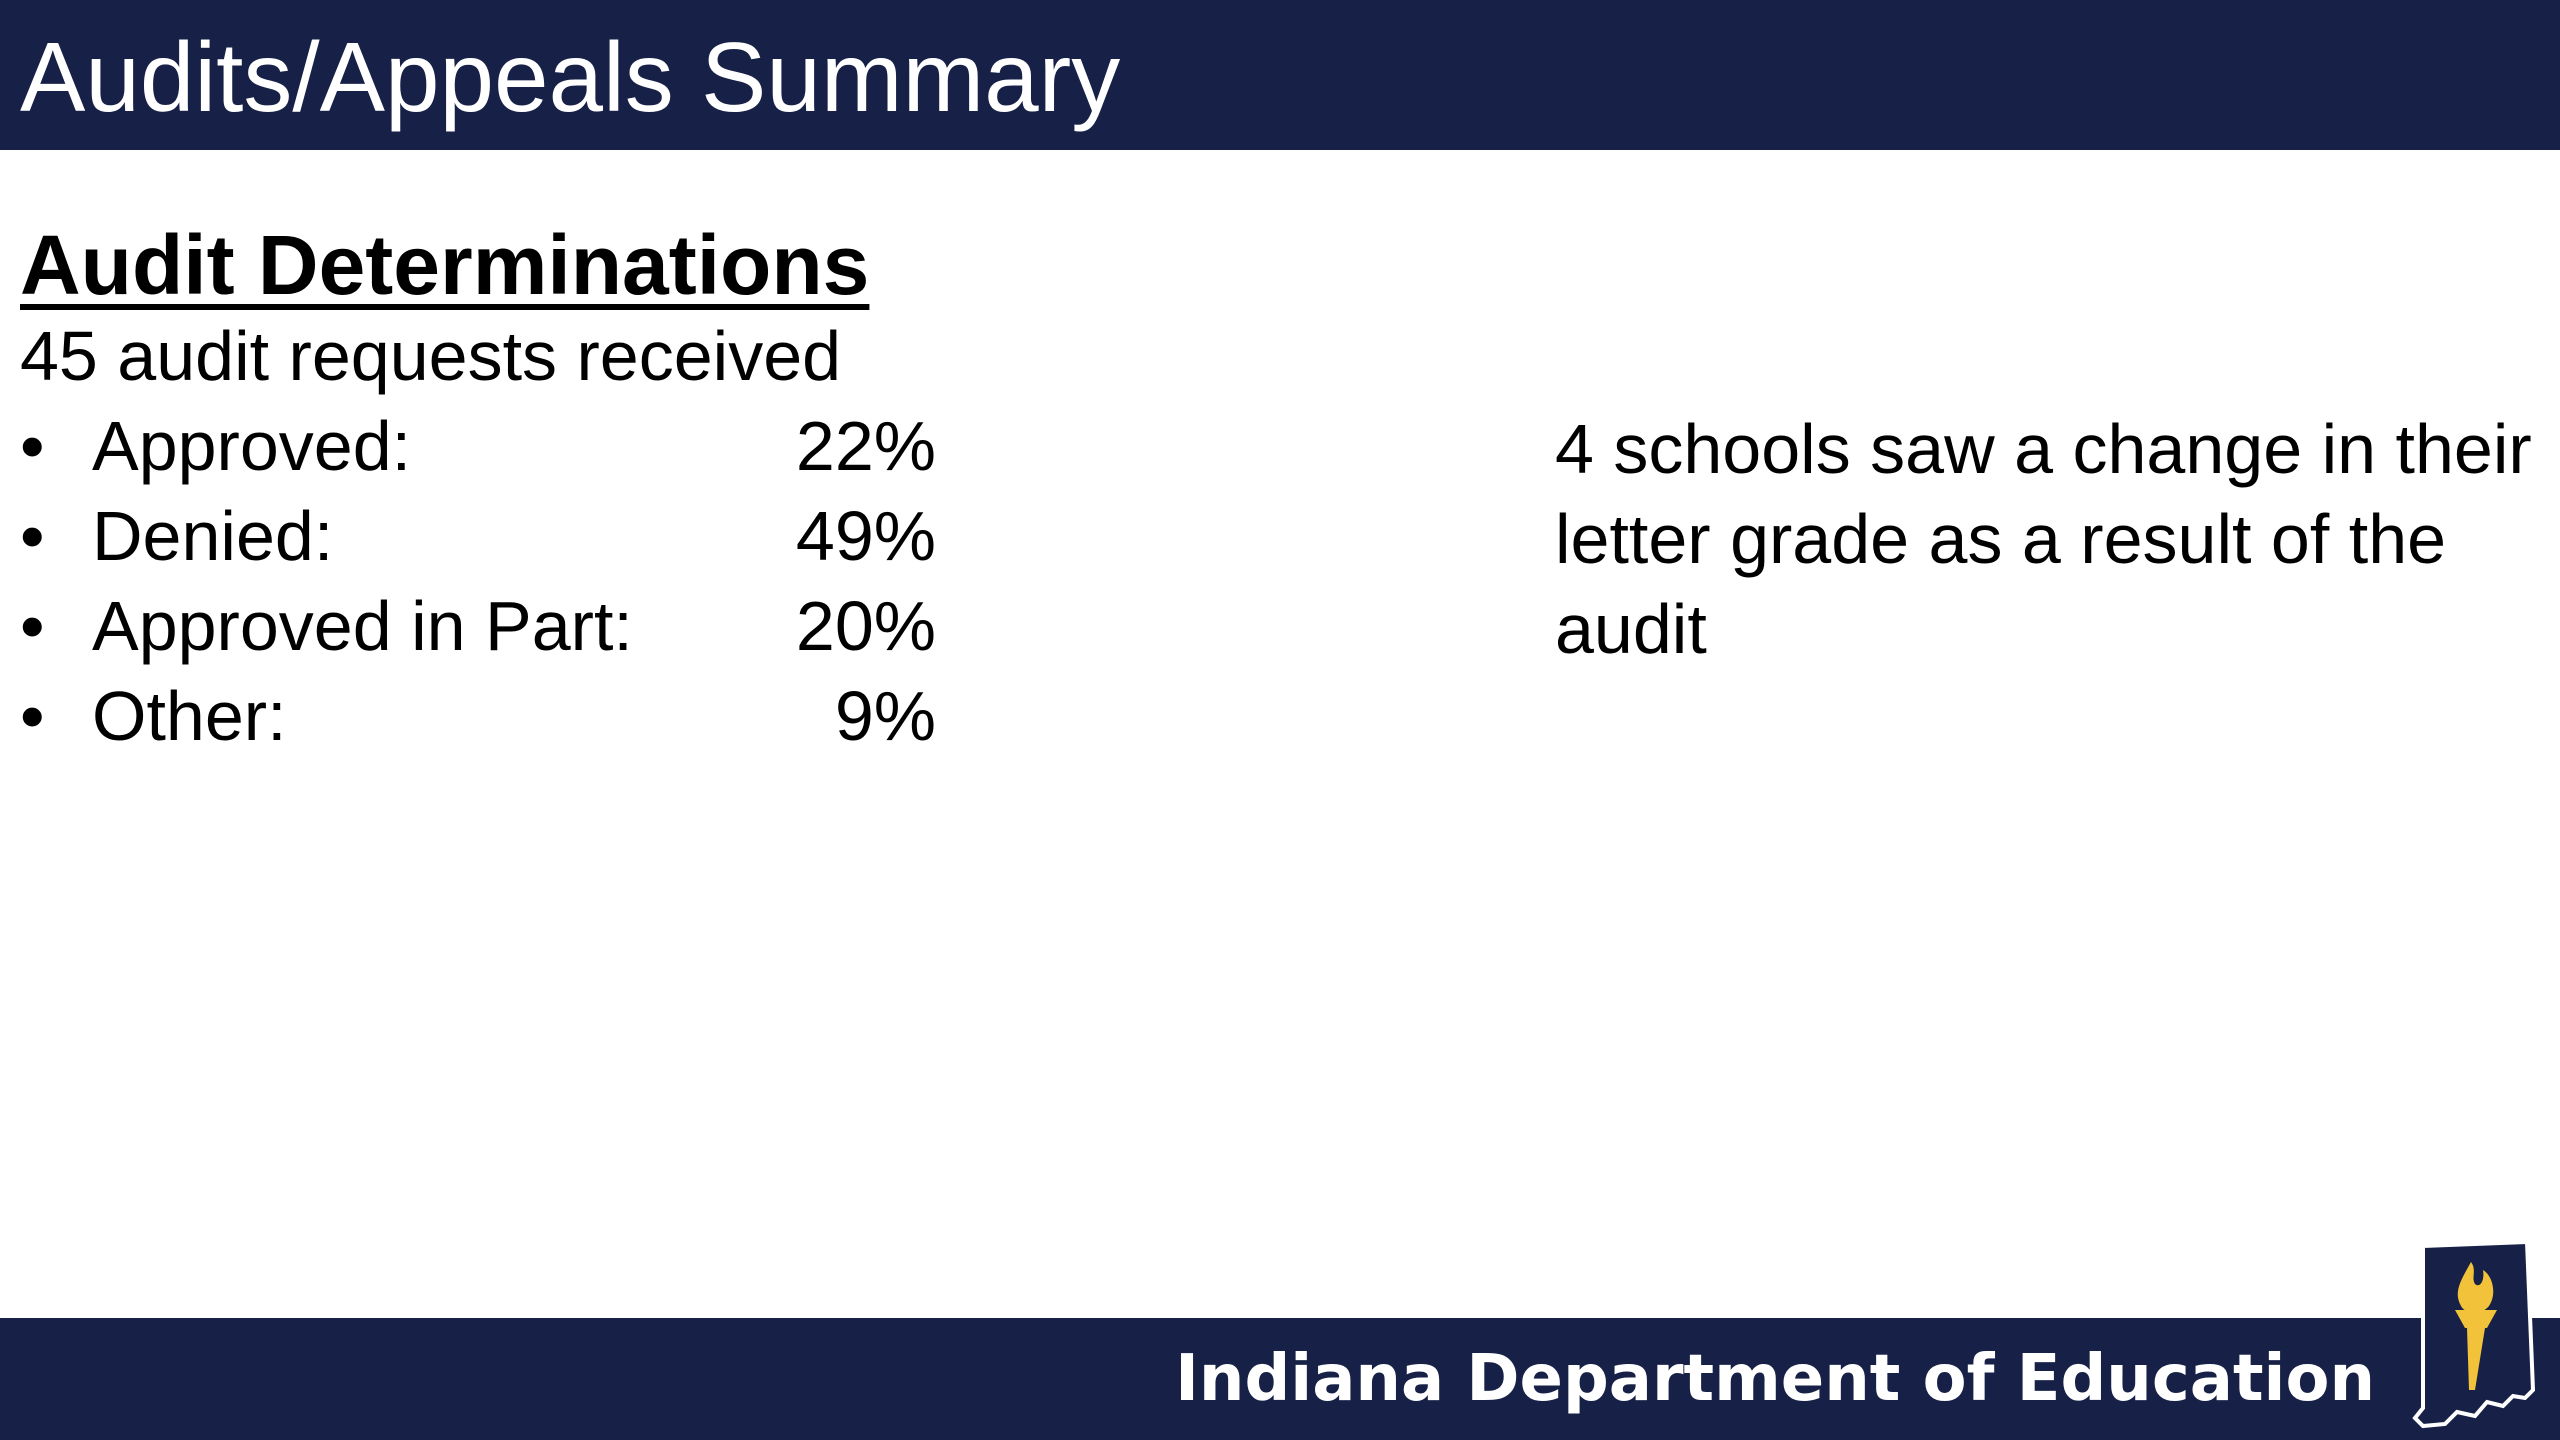 This screenshot has height=1440, width=2560. Describe the element at coordinates (2476, 1319) in the screenshot. I see `torch-cup` at that location.